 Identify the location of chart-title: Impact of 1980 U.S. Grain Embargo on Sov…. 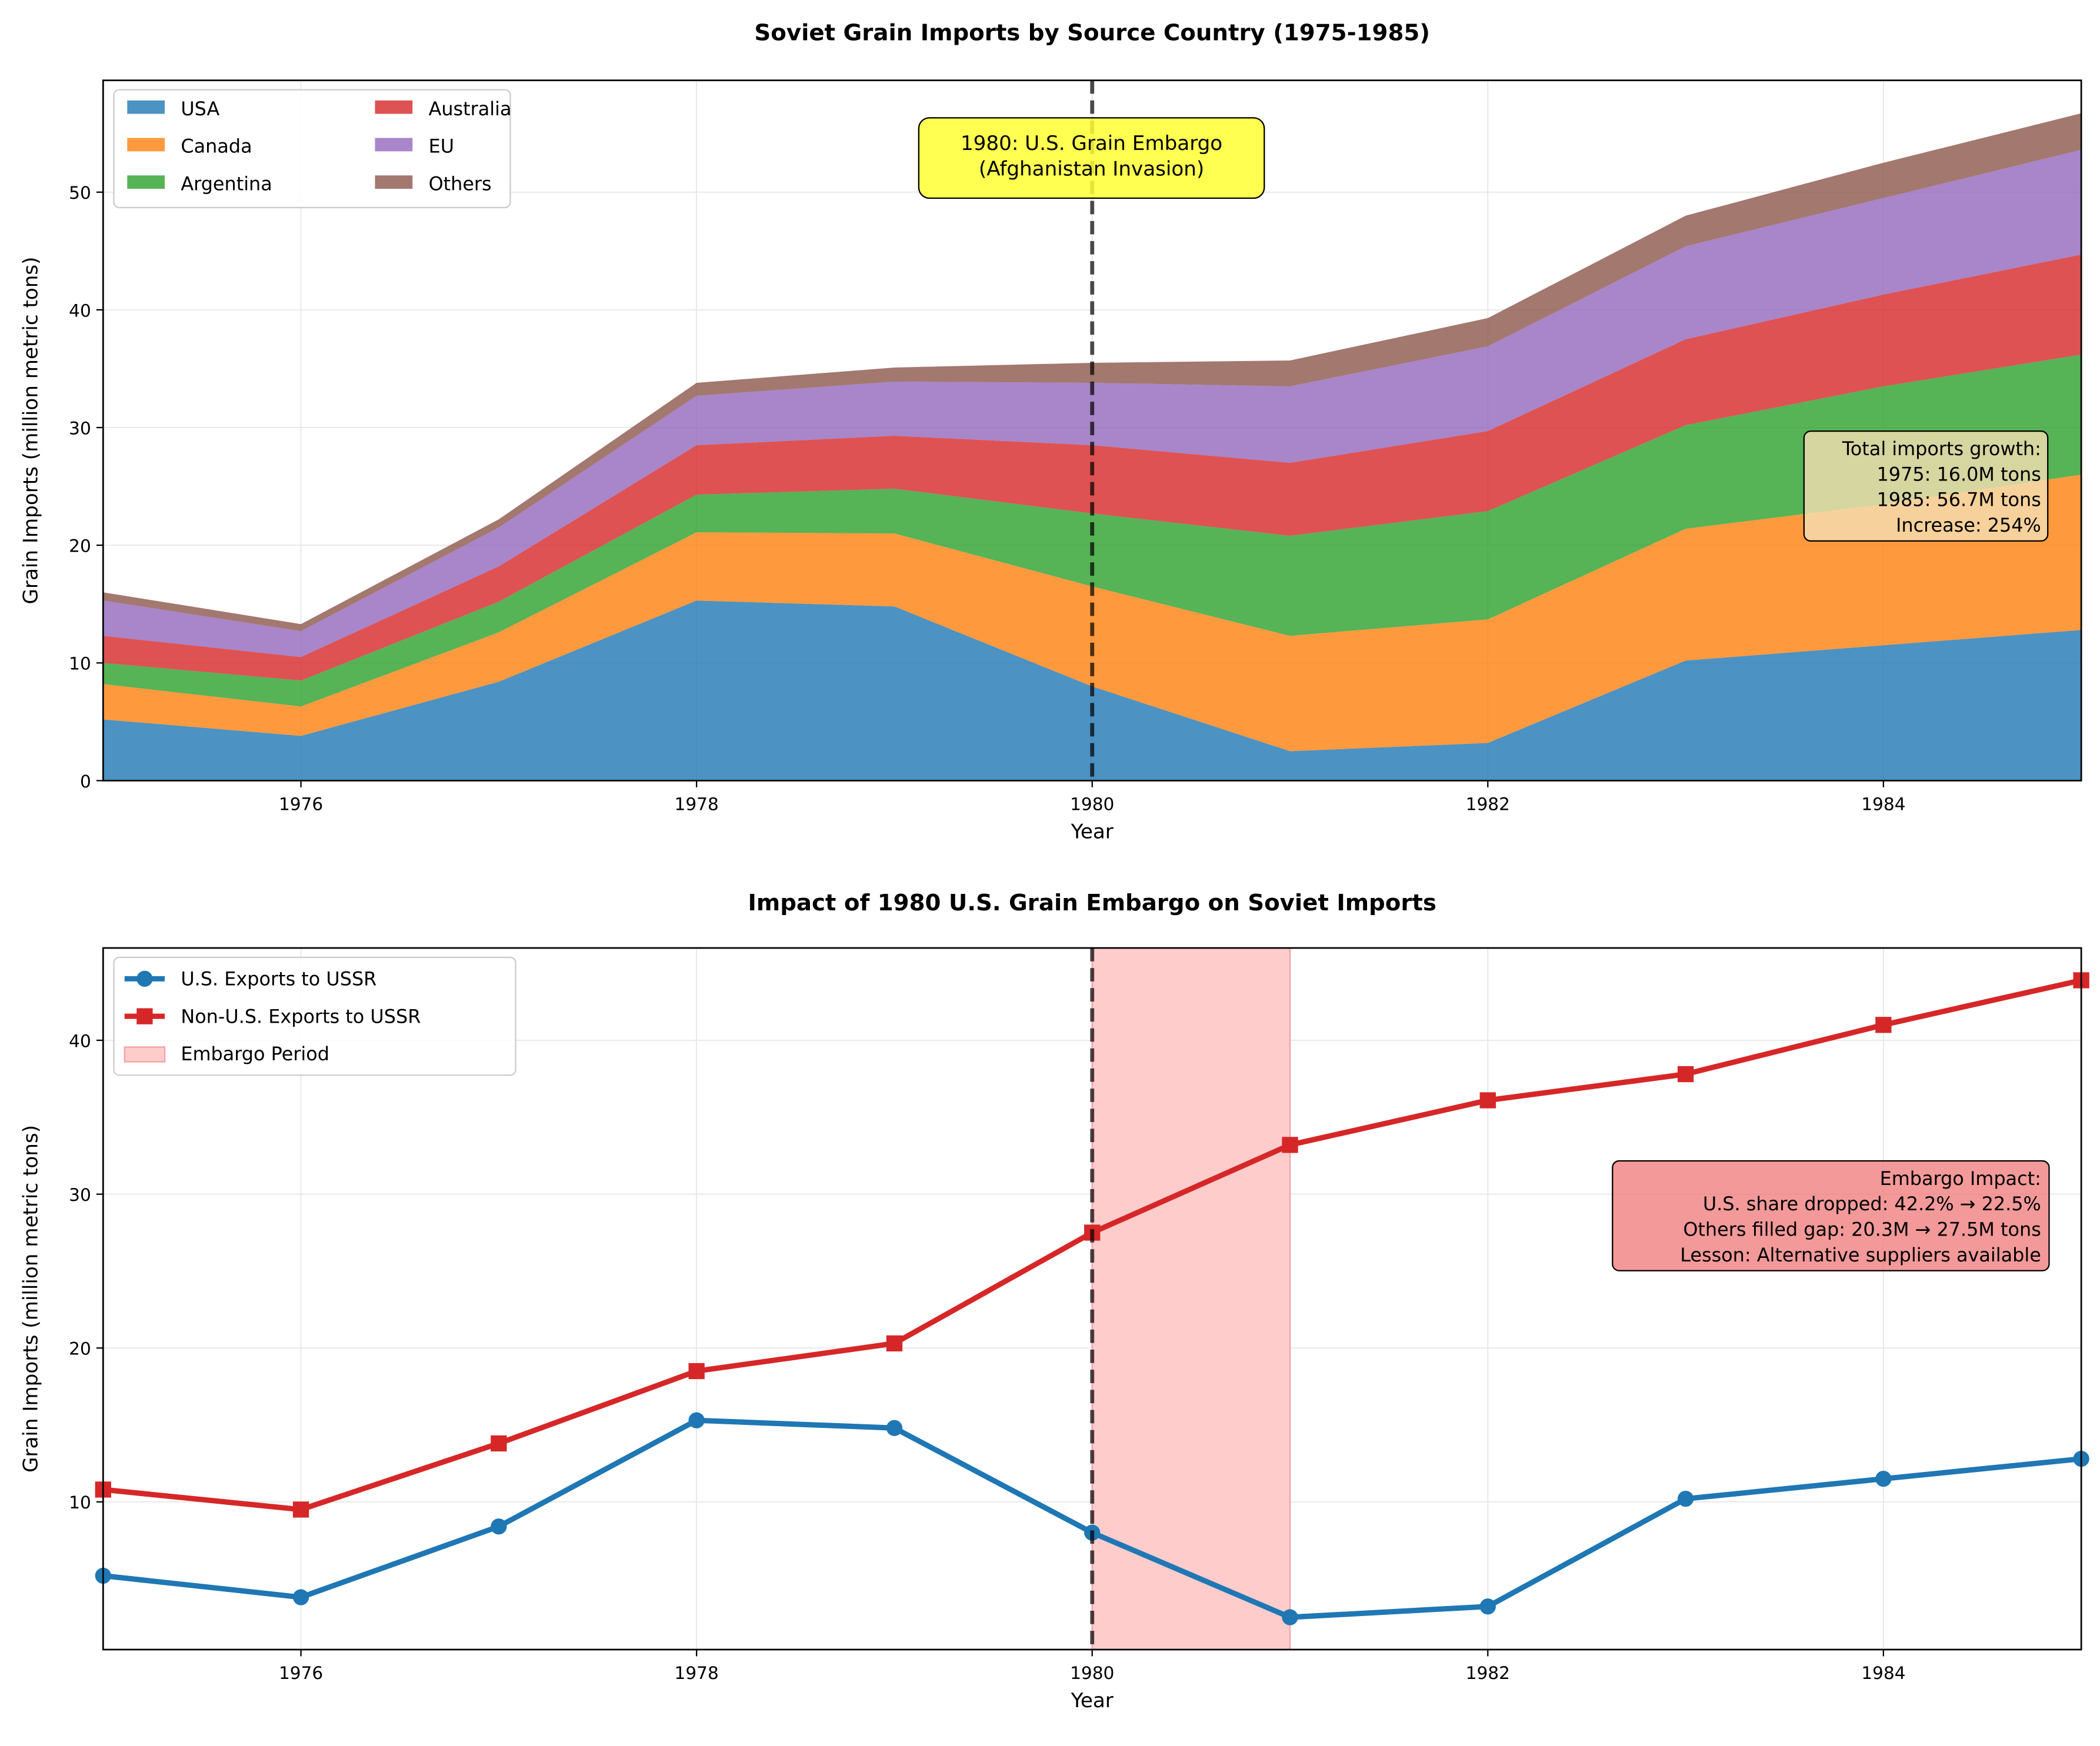
(1092, 903).